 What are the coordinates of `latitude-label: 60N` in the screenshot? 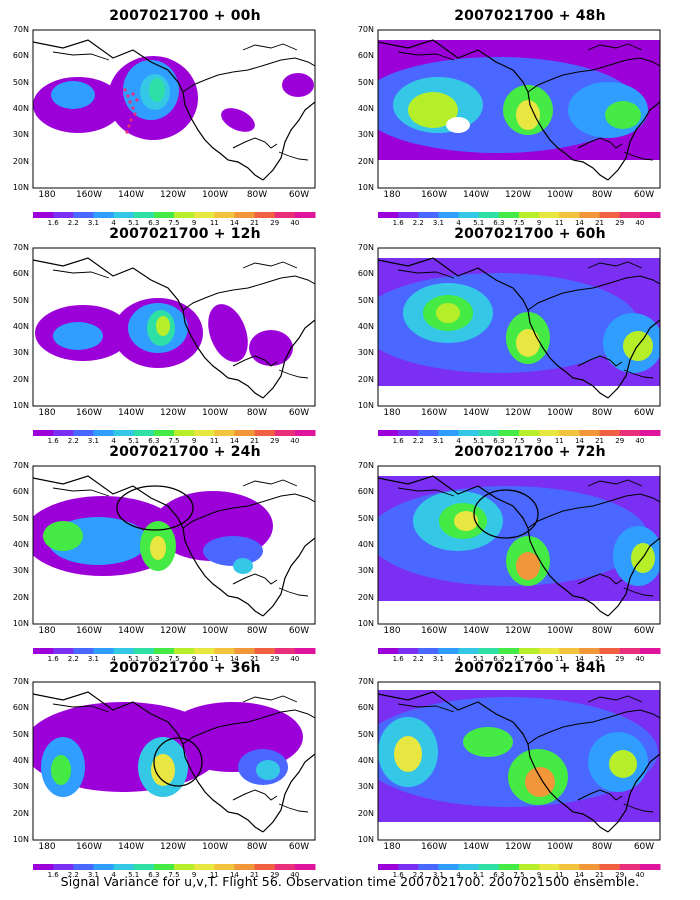 It's located at (365, 708).